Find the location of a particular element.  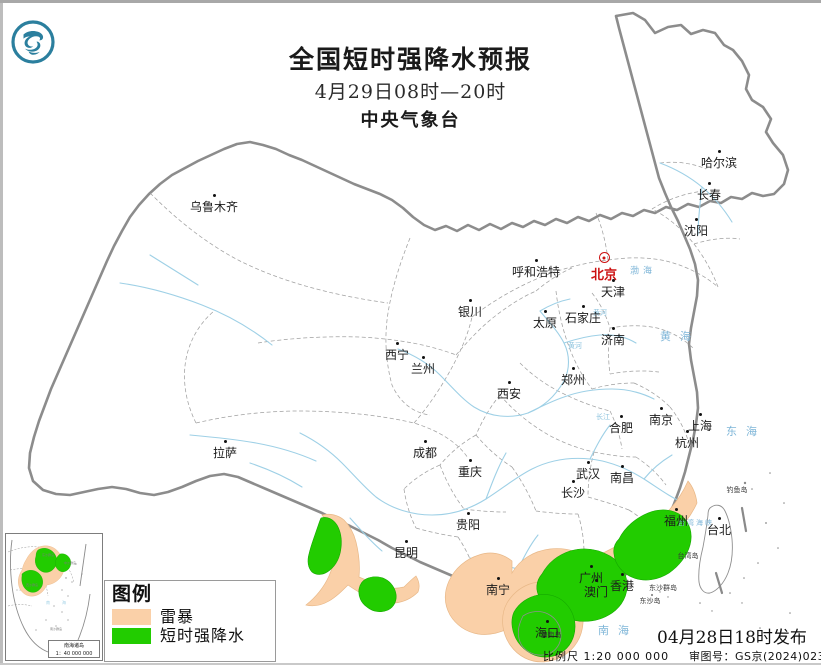

svg-text: 海 is located at coordinates (64, 602).